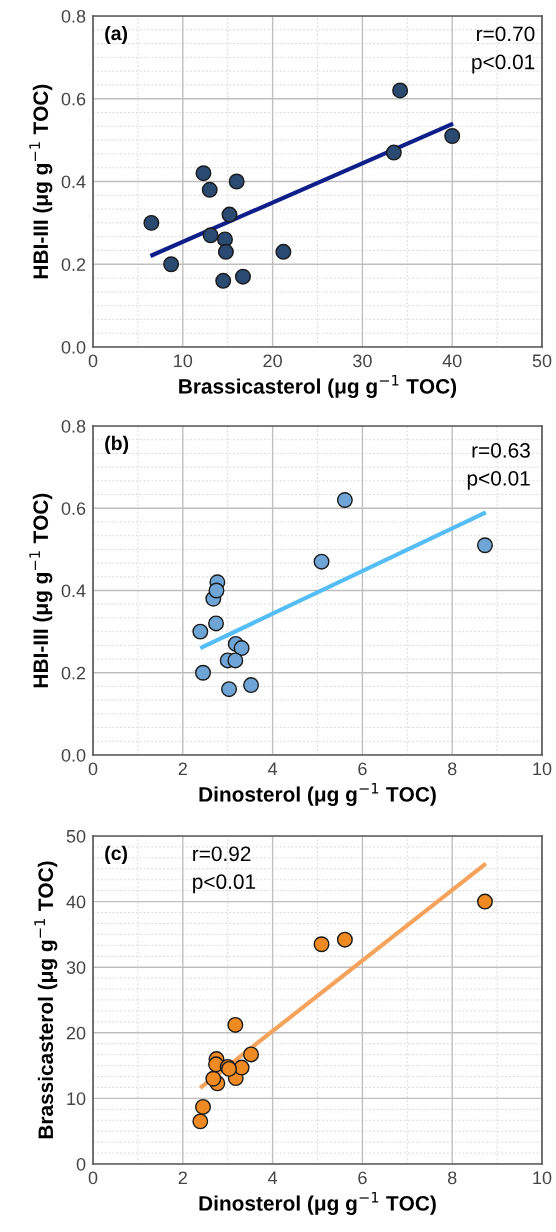  What do you see at coordinates (76, 1099) in the screenshot?
I see `y-tick-label: 10` at bounding box center [76, 1099].